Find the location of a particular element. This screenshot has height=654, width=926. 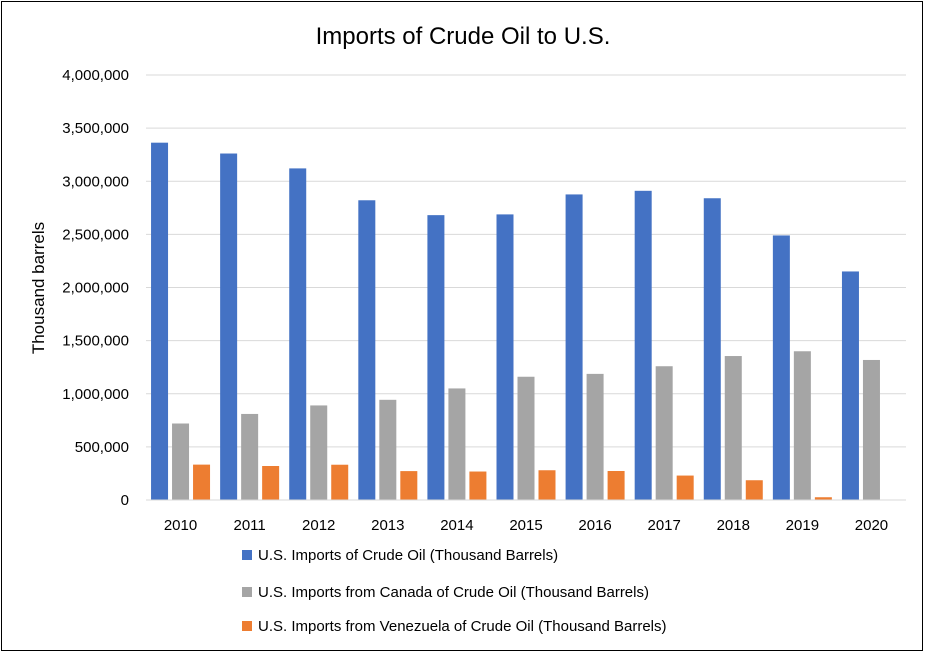

bar-series-1-2018 is located at coordinates (712, 349).